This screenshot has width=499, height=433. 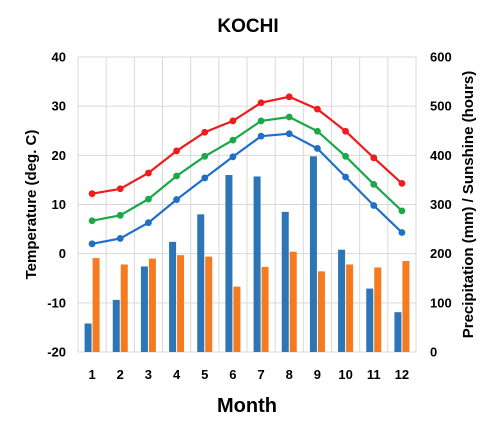 I want to click on left-tick-label: 10, so click(x=59, y=204).